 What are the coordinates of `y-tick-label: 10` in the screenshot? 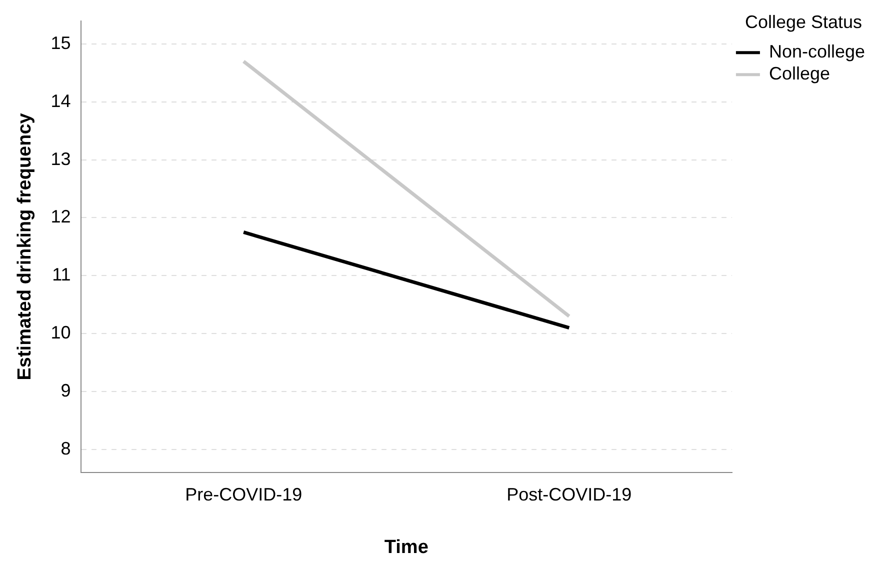 It's located at (60, 332).